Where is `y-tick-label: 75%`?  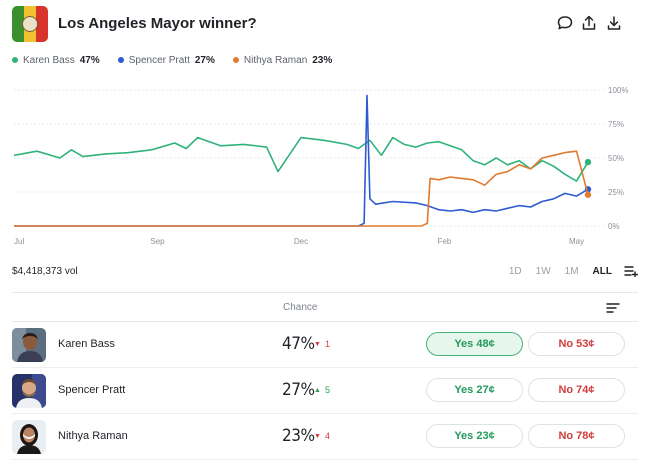
y-tick-label: 75% is located at coordinates (616, 124).